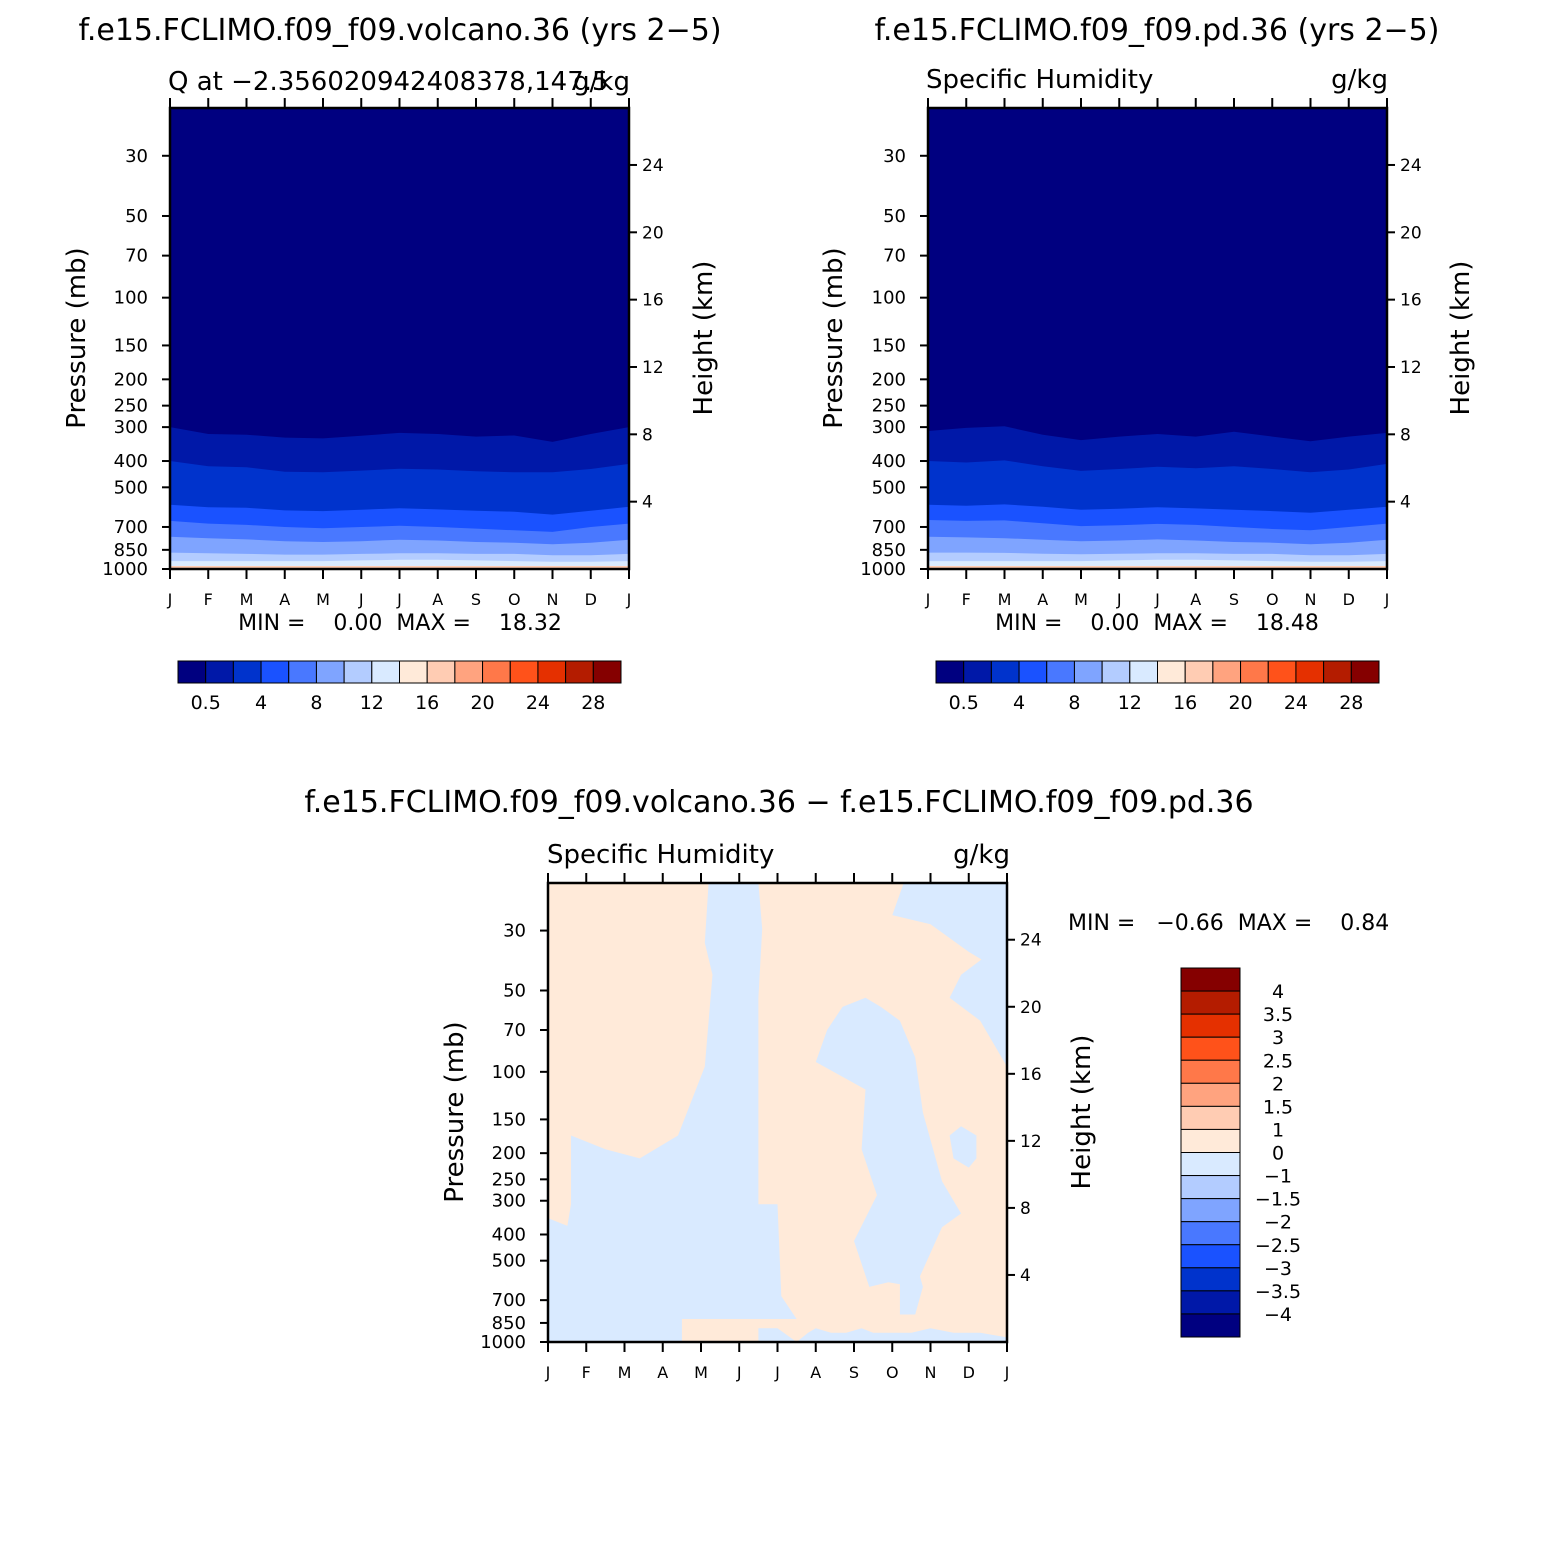 The image size is (1558, 1558). Describe the element at coordinates (1272, 599) in the screenshot. I see `panel-pd-month-label: O` at that location.